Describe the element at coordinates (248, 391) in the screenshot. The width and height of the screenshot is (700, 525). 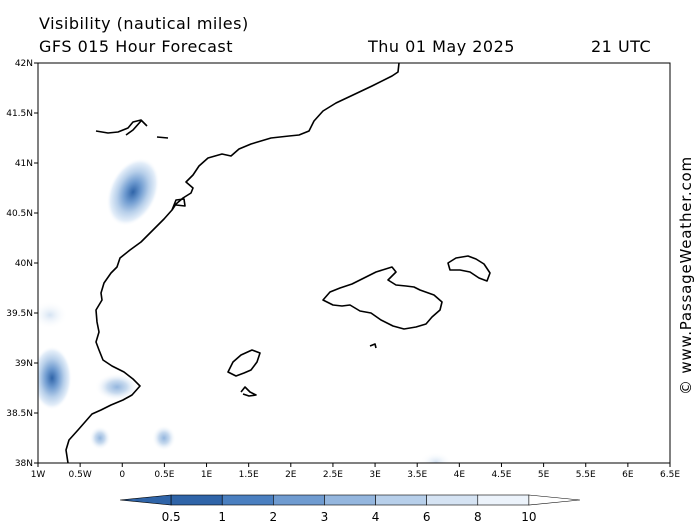
I see `formentera` at that location.